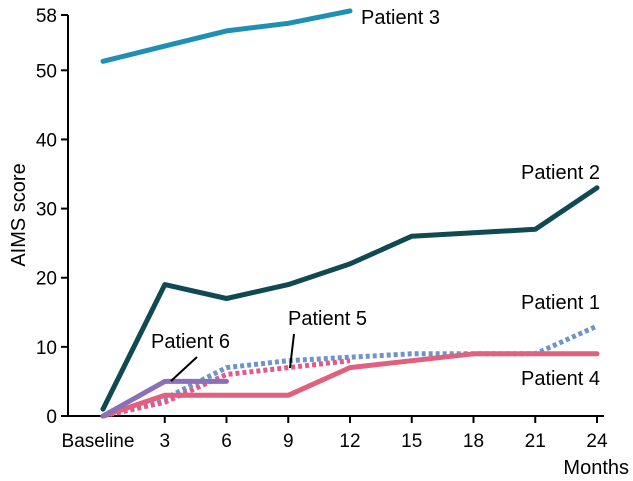 The image size is (633, 481). What do you see at coordinates (46, 210) in the screenshot?
I see `y-tick-label: 30` at bounding box center [46, 210].